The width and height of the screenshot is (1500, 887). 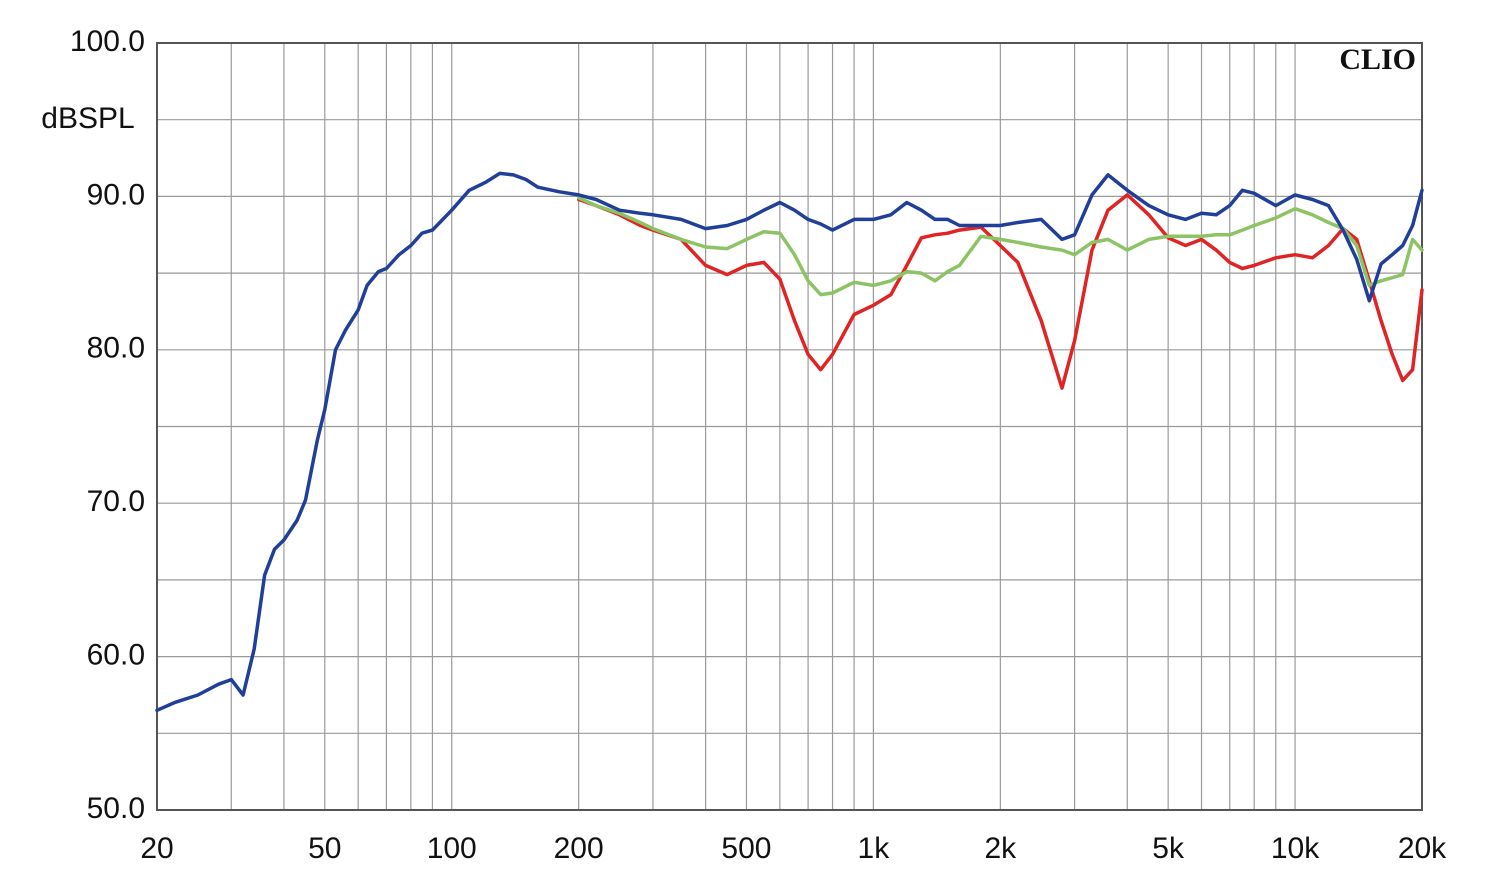 What do you see at coordinates (746, 848) in the screenshot?
I see `x-tick-label: 500` at bounding box center [746, 848].